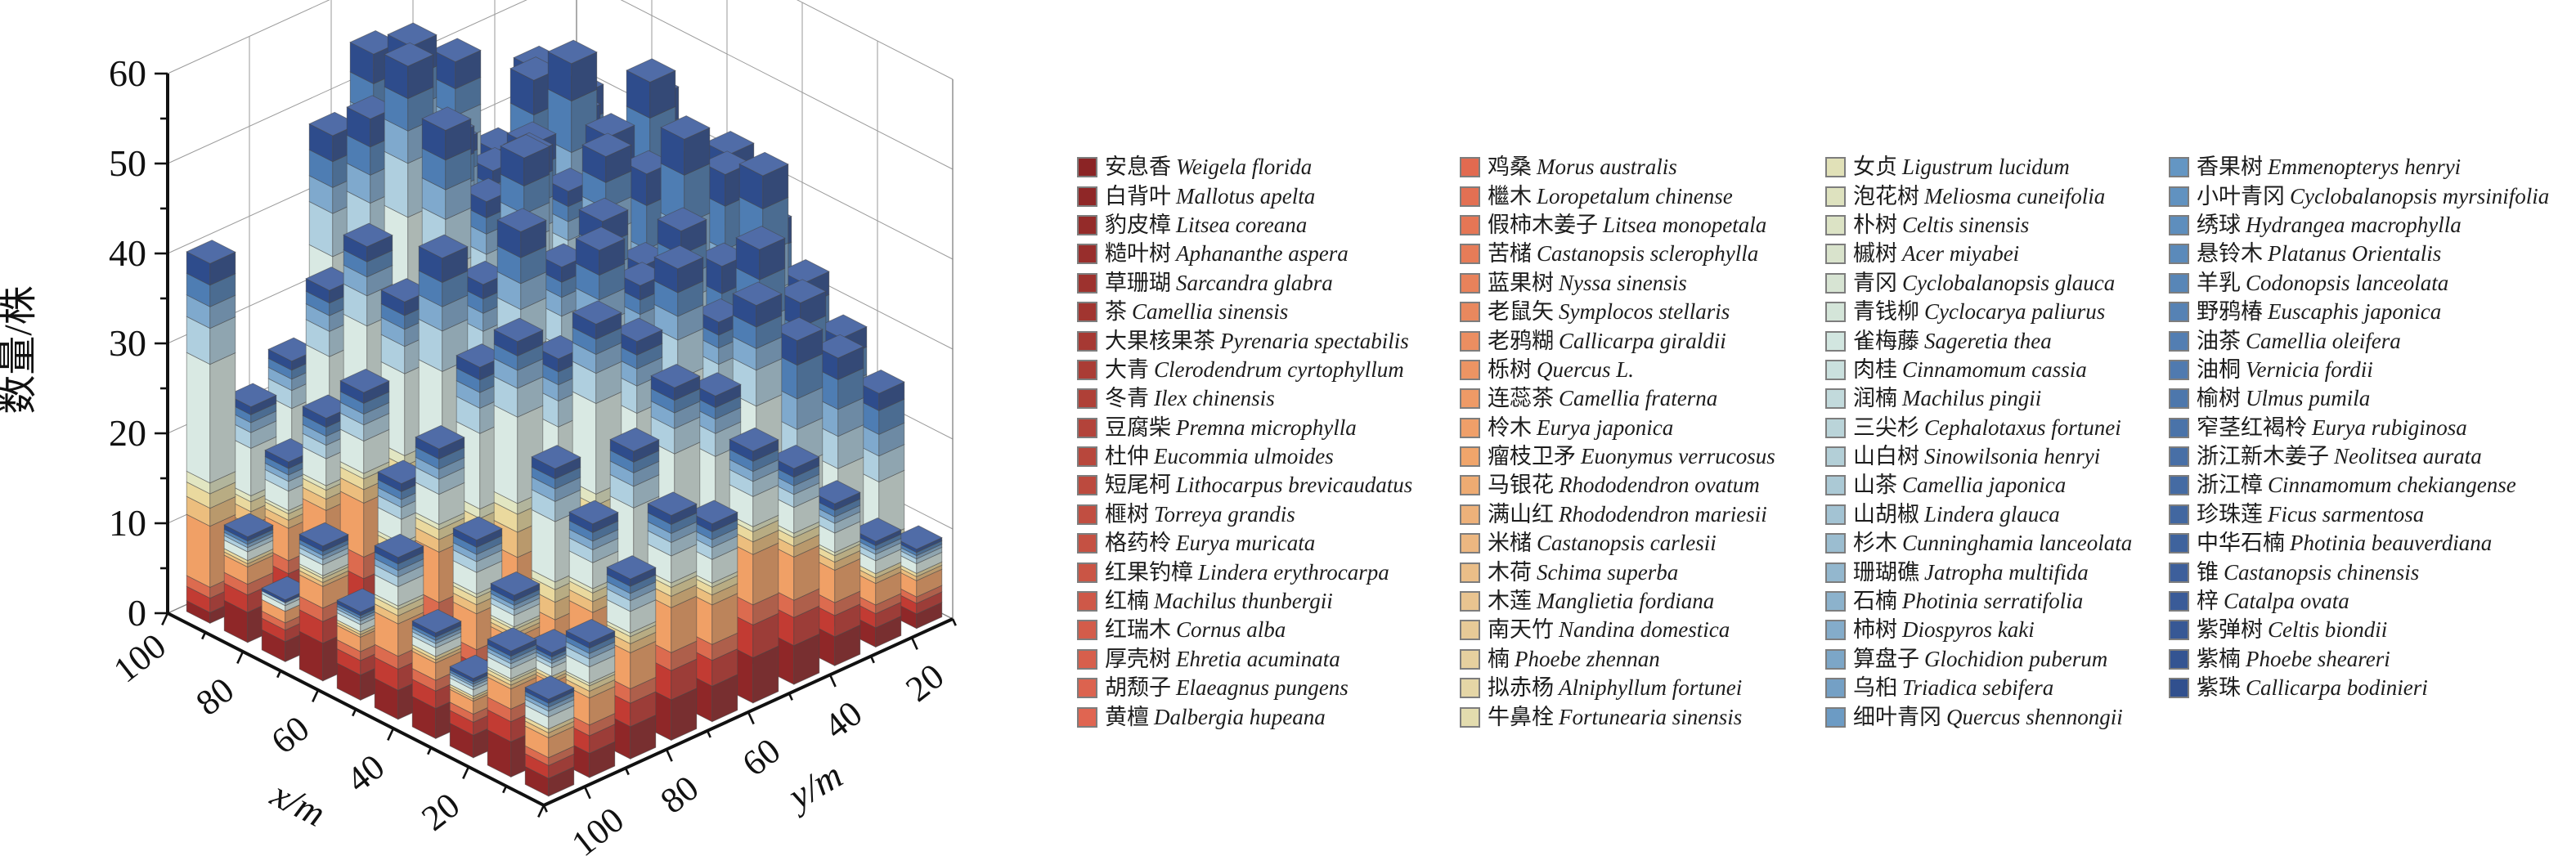 This screenshot has height=865, width=2576. I want to click on species-chinese-name: 青冈, so click(1875, 282).